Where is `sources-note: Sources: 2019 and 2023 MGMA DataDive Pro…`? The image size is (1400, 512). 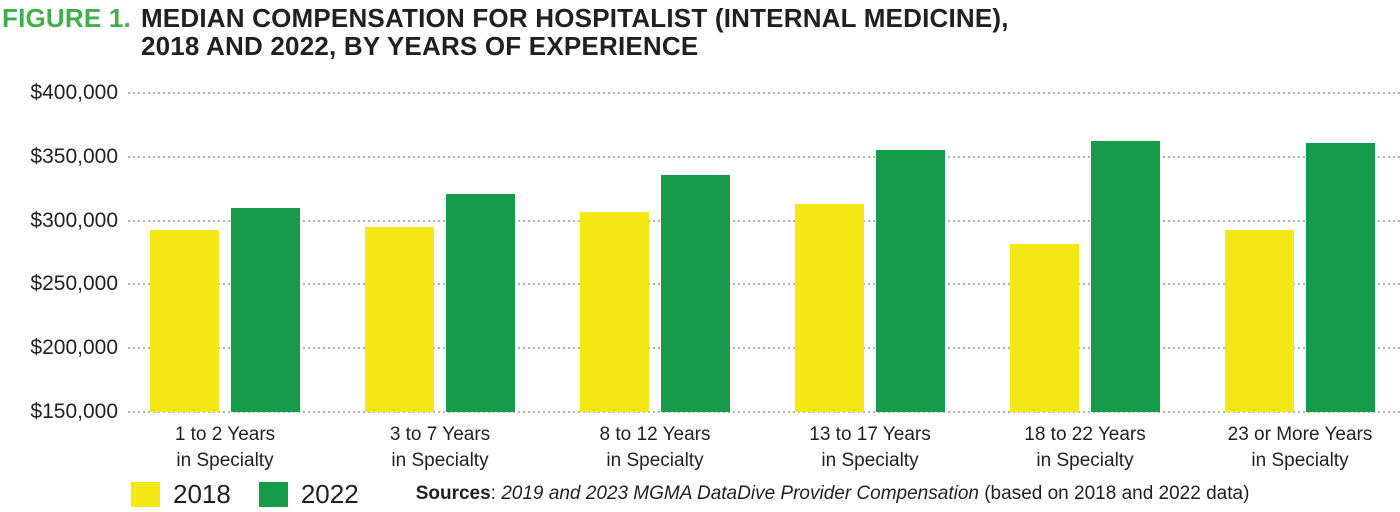
sources-note: Sources: 2019 and 2023 MGMA DataDive Pro… is located at coordinates (833, 494).